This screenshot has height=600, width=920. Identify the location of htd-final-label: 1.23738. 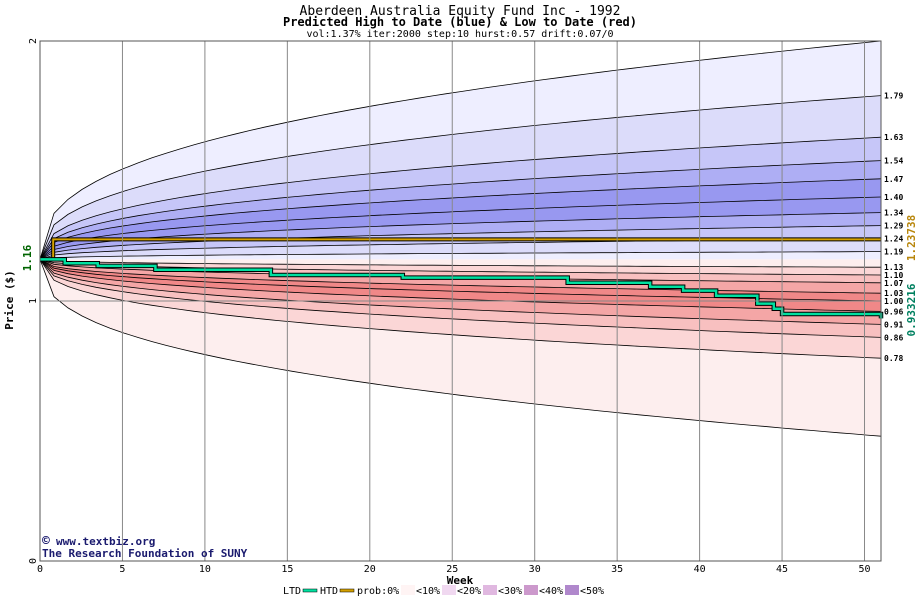
(911, 238).